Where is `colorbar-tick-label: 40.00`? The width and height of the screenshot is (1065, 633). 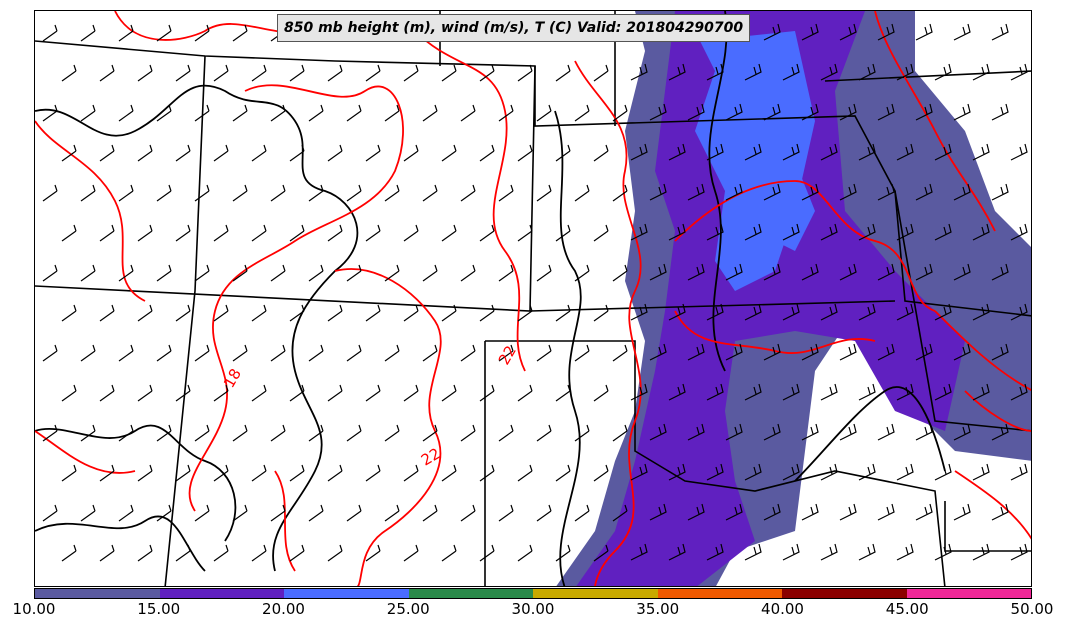
colorbar-tick-label: 40.00 is located at coordinates (782, 609).